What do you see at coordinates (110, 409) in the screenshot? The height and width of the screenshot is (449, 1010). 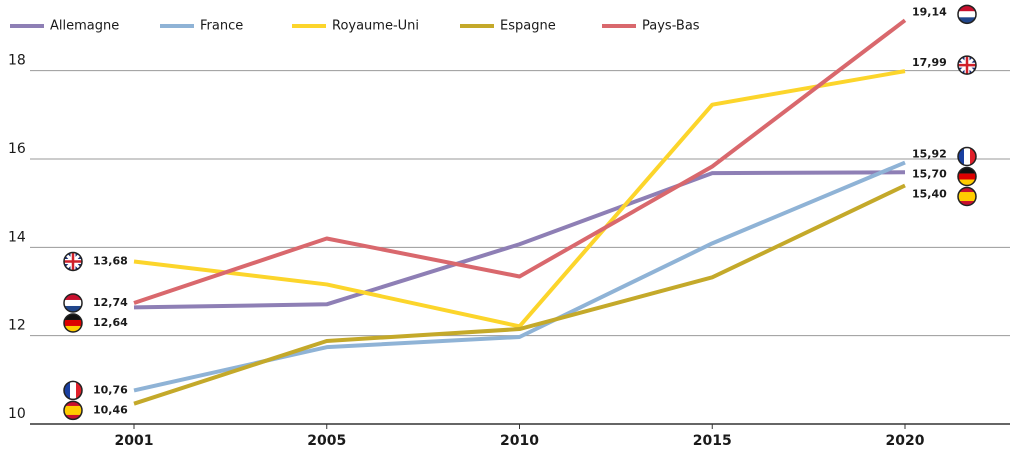 I see `value-label: 10,46` at bounding box center [110, 409].